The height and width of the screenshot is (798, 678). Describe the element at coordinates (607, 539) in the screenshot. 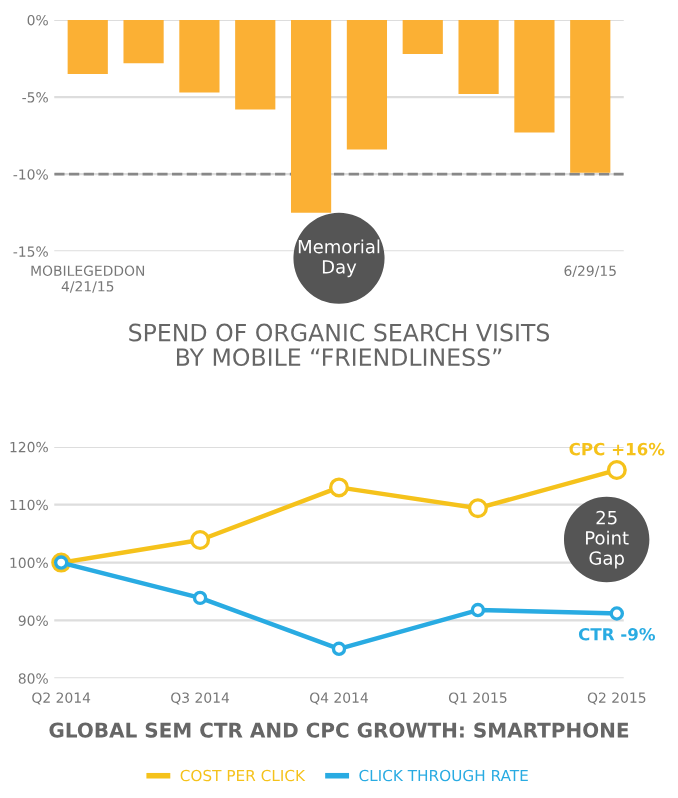

I see `annotation: 25 Point Gap` at that location.